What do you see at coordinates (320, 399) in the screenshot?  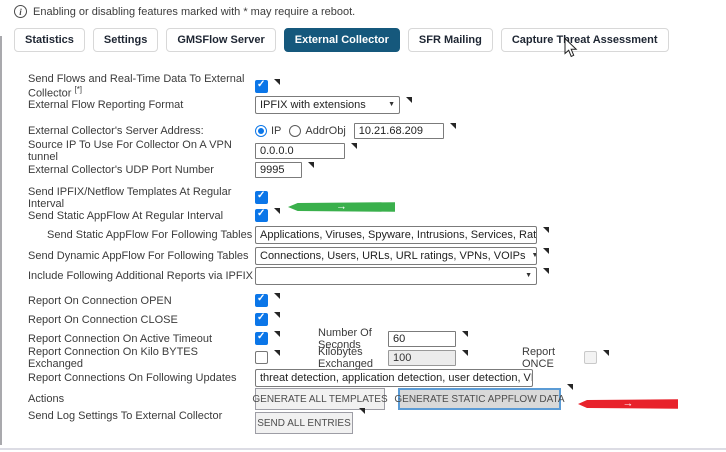 I see `generate-all-templates-button: GENERATE ALL TEMPLATES` at bounding box center [320, 399].